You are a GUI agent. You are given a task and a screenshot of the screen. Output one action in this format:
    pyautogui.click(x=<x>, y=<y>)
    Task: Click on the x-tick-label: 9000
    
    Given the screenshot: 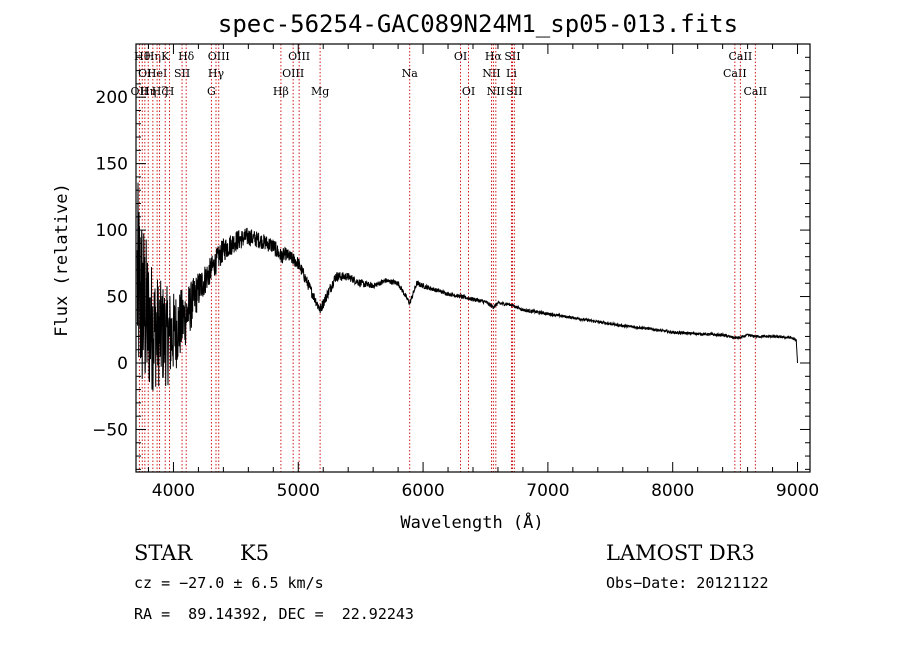 What is the action you would take?
    pyautogui.click(x=797, y=491)
    